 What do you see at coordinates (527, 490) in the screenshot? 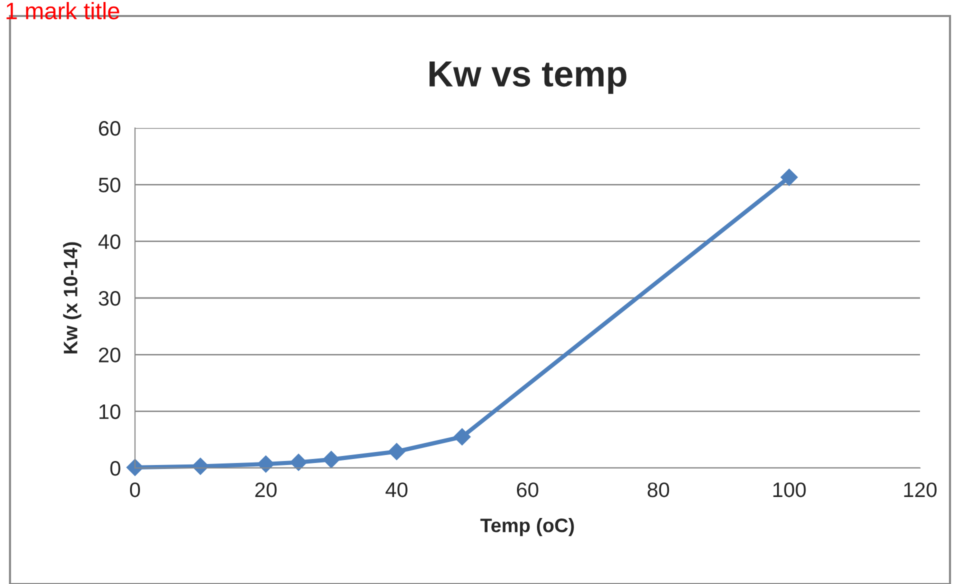
I see `x-tick-label: 60` at bounding box center [527, 490].